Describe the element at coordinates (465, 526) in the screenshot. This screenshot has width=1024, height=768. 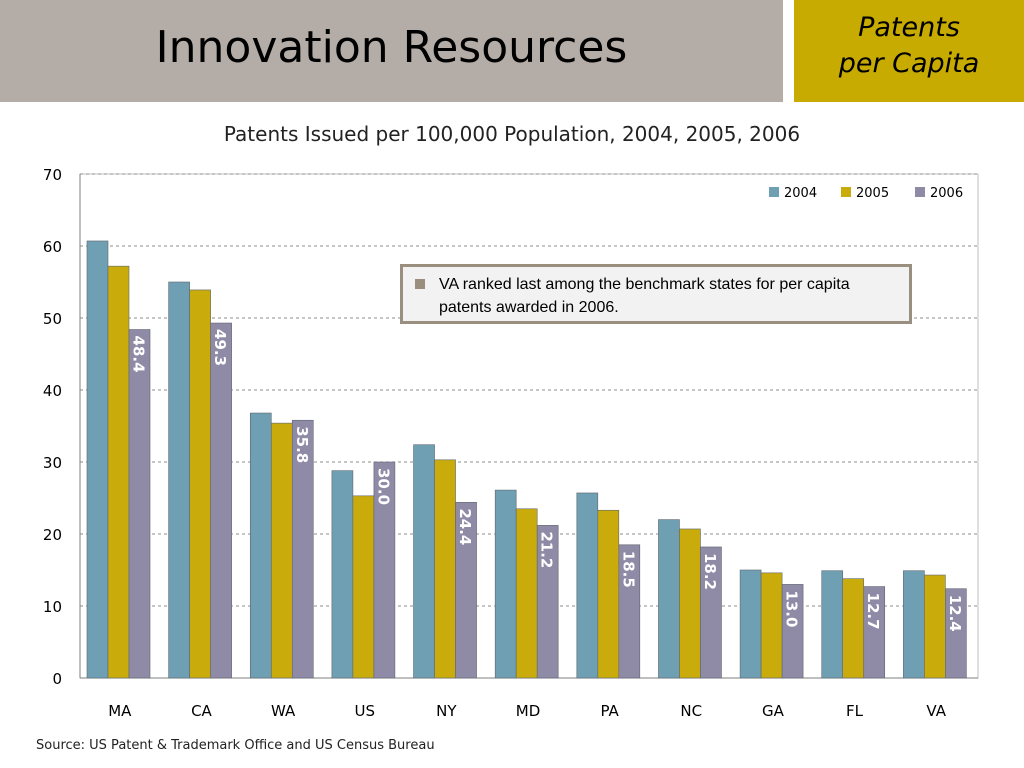
I see `data-label-2006: 24.4` at that location.